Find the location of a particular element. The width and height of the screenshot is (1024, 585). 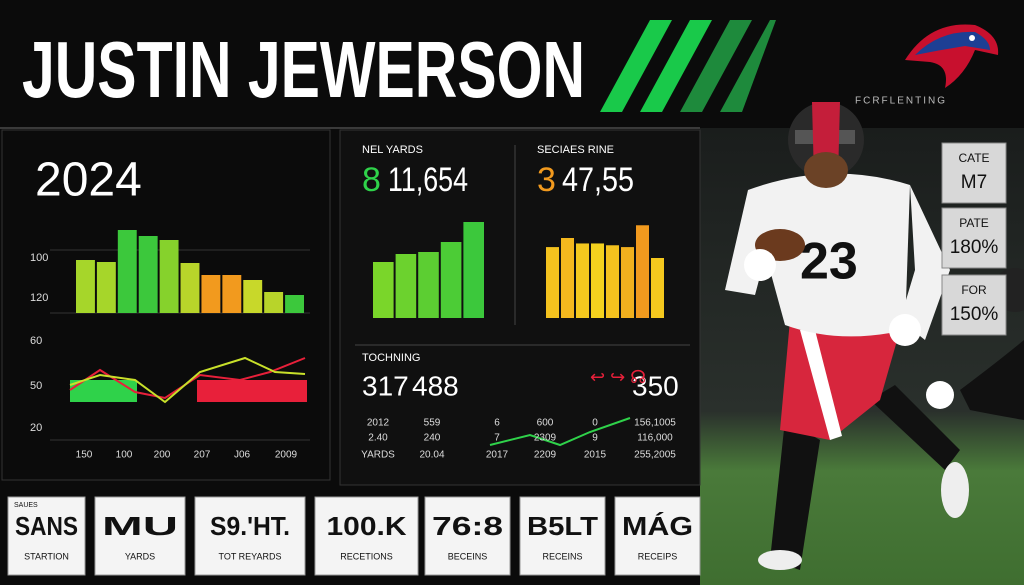

table-cell: 2017 is located at coordinates (497, 455).